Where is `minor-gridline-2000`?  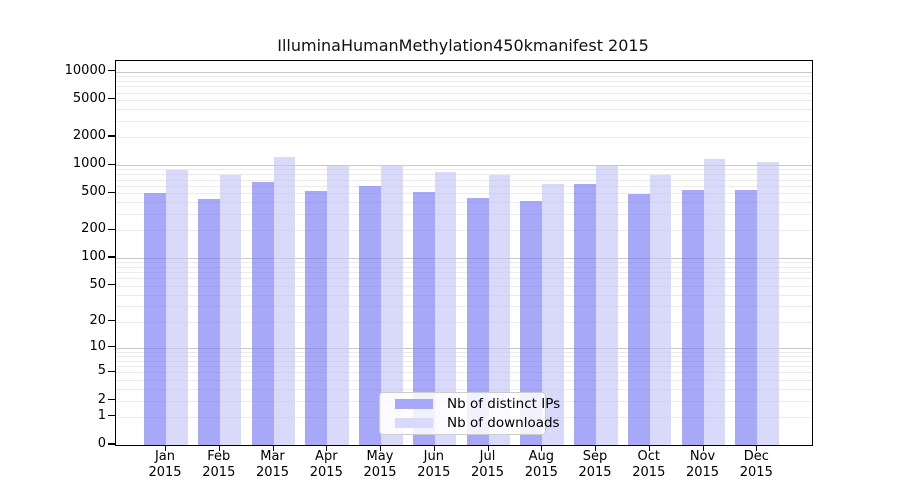 minor-gridline-2000 is located at coordinates (464, 137).